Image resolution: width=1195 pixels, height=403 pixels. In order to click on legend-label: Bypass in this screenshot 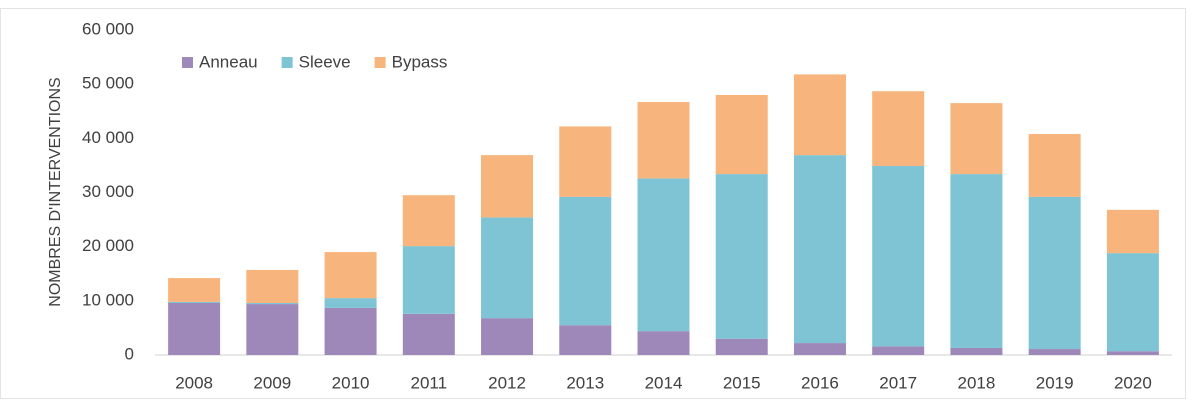, I will do `click(420, 61)`.